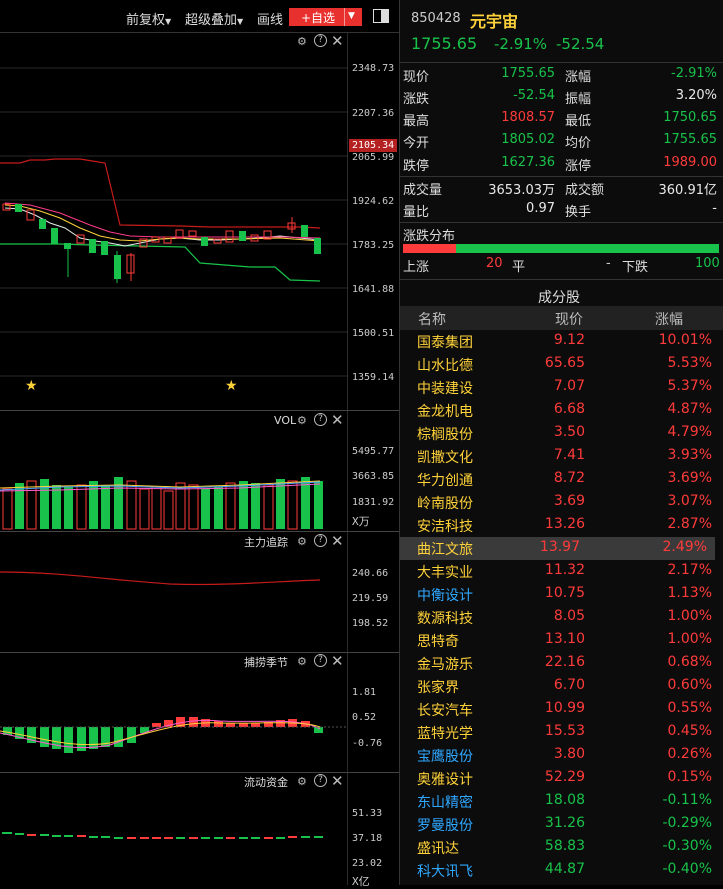 This screenshot has height=889, width=723. I want to click on table-row: 中装建设 7.07 5.37%, so click(560, 387).